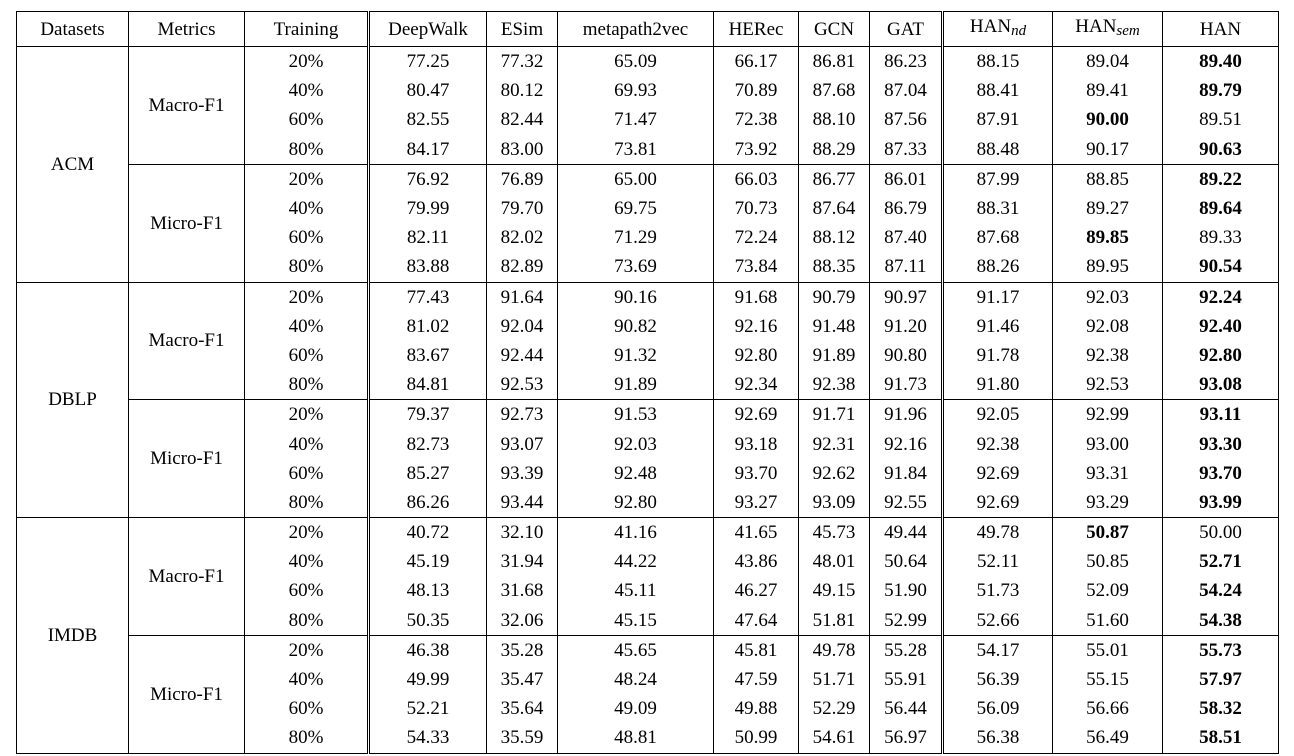 Image resolution: width=1294 pixels, height=756 pixels. Describe the element at coordinates (522, 679) in the screenshot. I see `value-cell: 35.47` at that location.